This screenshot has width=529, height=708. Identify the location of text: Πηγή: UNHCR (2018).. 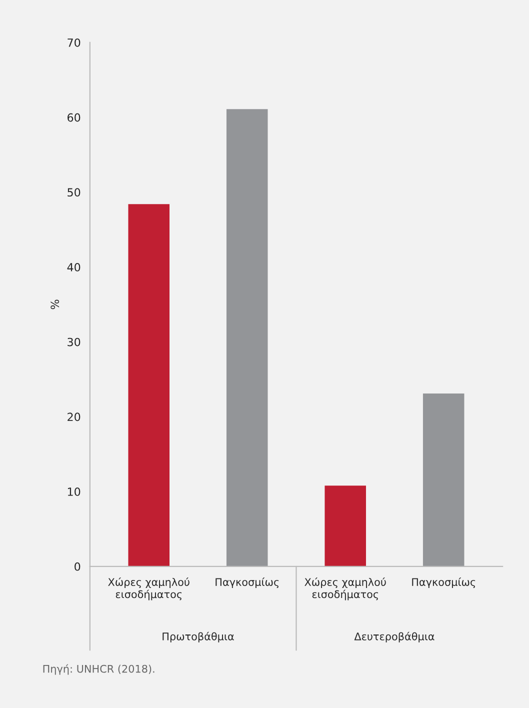
(98, 669).